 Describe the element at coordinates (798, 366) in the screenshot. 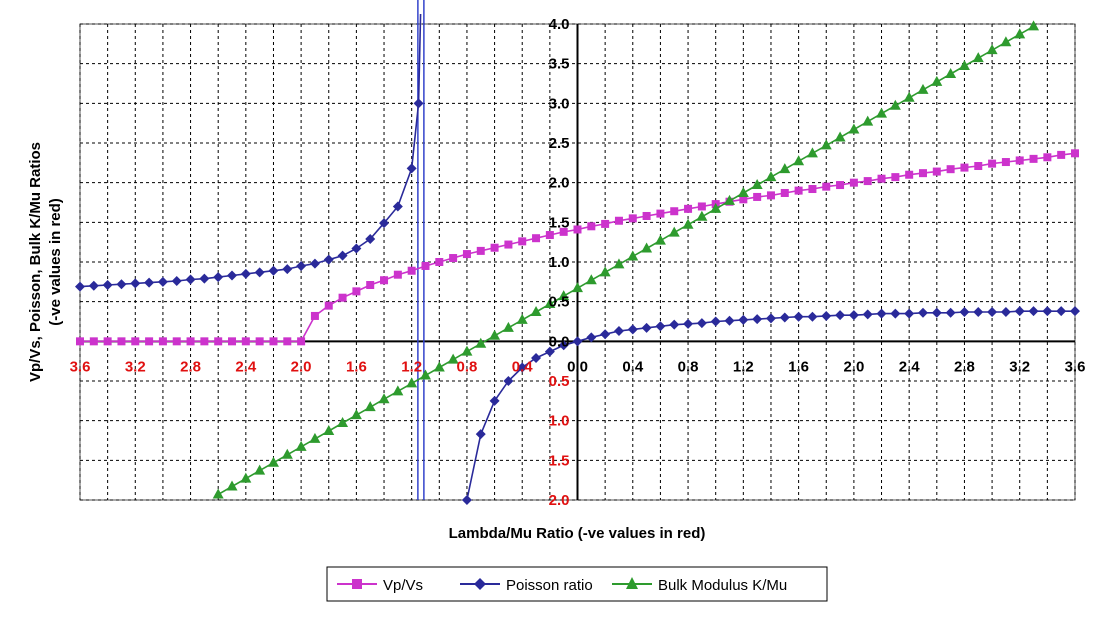

I see `x-tick-label: 1.6` at that location.